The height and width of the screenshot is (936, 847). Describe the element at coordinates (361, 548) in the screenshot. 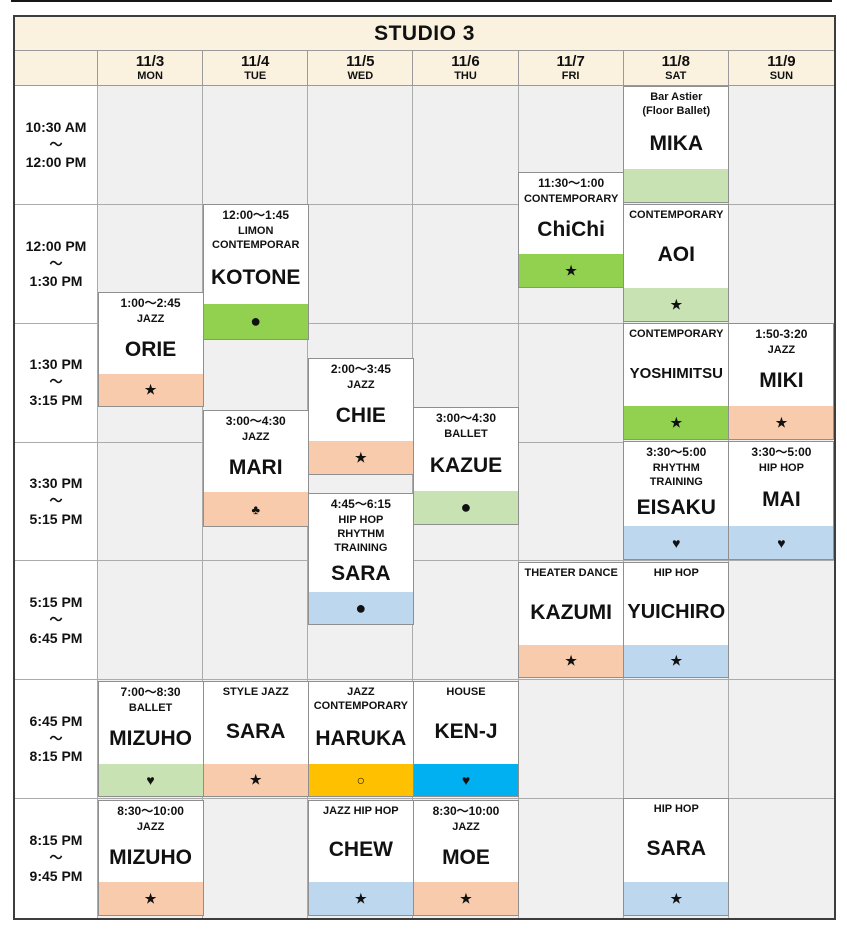

I see `class-genre: TRAINING` at that location.